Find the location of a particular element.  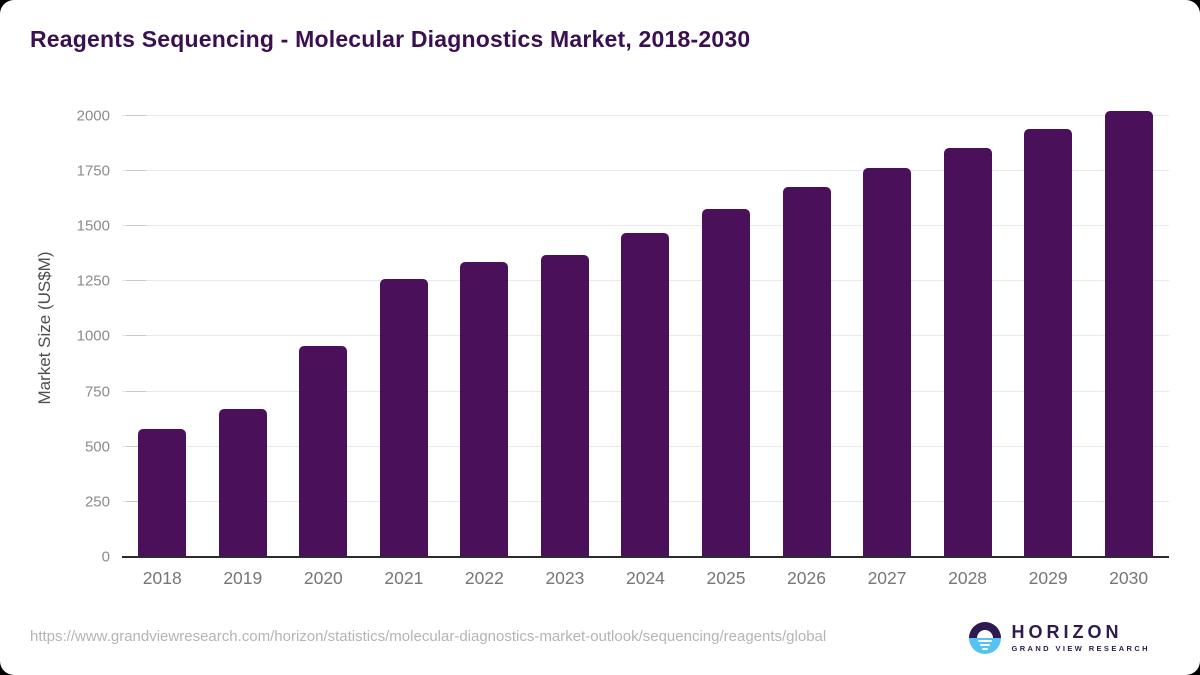

y-tick-label: 750 is located at coordinates (97, 392).